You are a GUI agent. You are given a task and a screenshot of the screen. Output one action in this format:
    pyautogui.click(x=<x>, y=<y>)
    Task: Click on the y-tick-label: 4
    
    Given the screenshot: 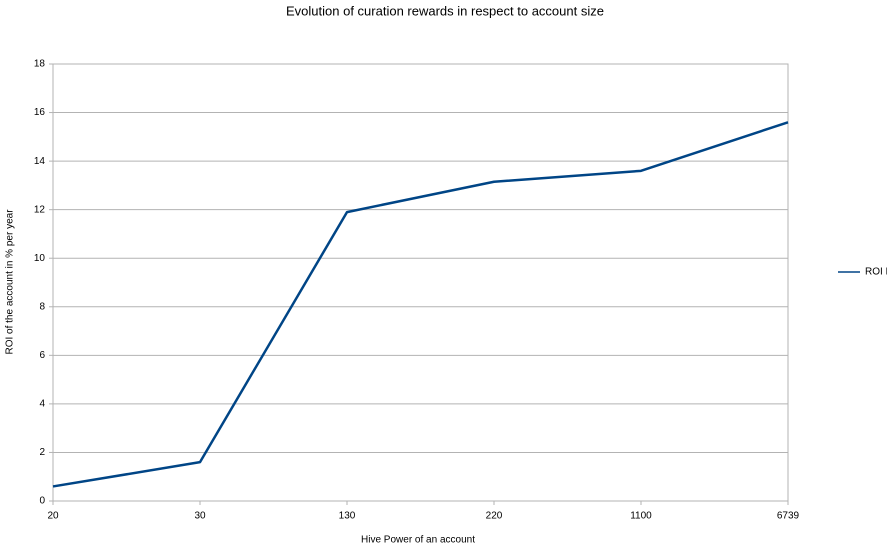 What is the action you would take?
    pyautogui.click(x=42, y=404)
    